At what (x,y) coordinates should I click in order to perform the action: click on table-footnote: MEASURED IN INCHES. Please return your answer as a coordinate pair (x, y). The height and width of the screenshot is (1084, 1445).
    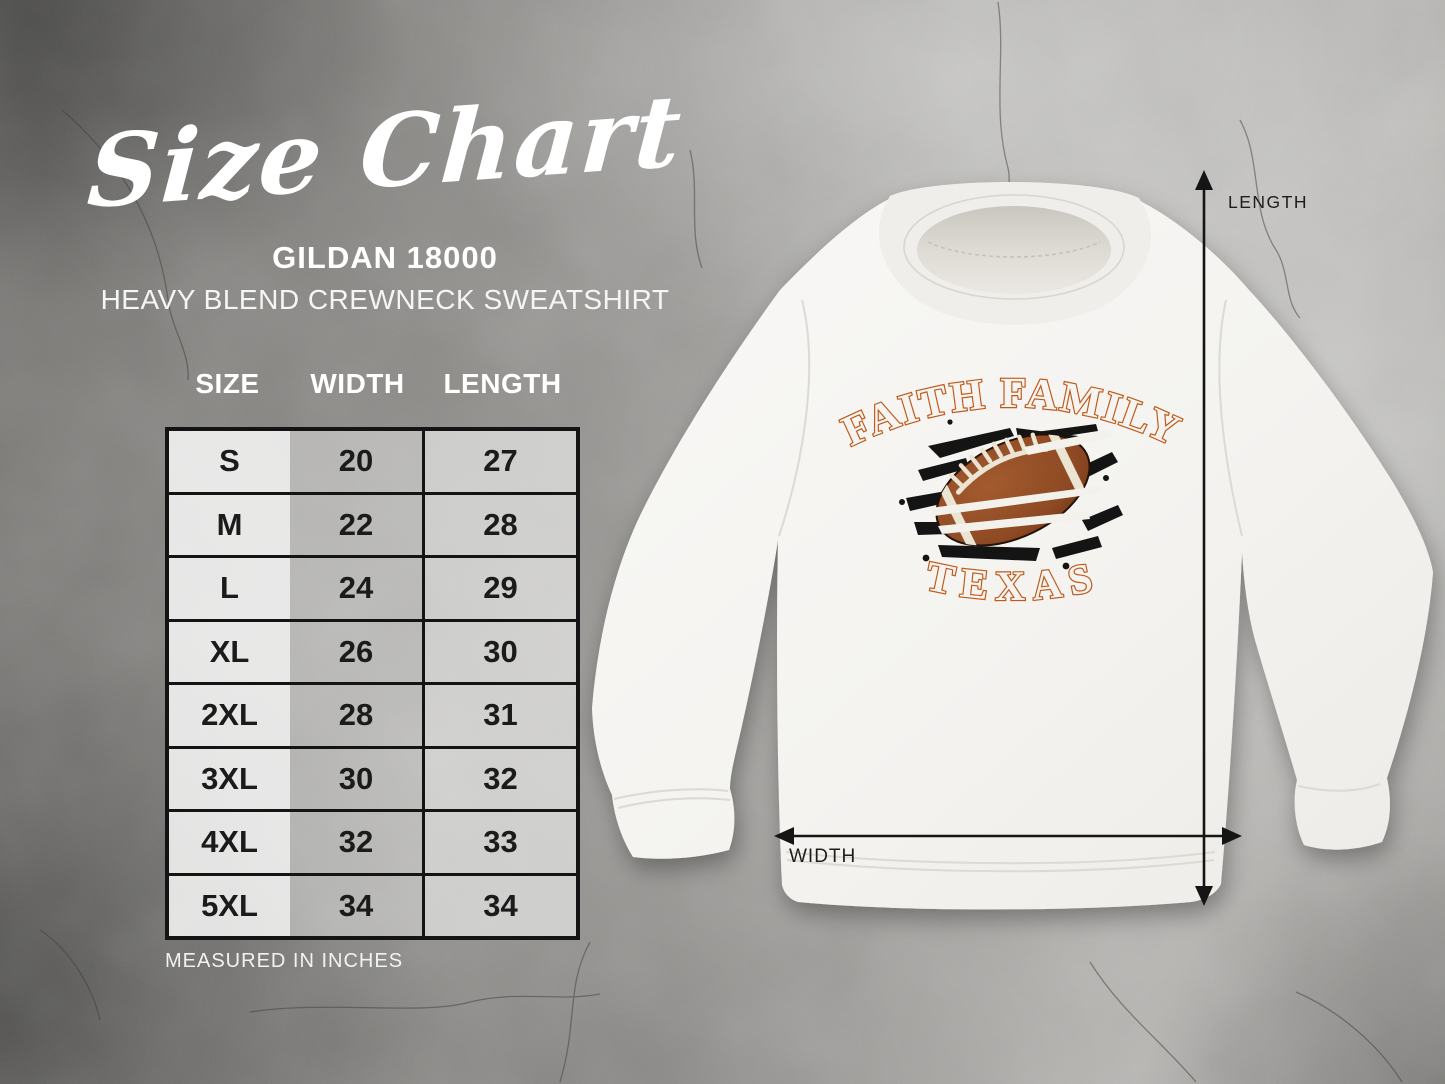
    Looking at the image, I should click on (284, 961).